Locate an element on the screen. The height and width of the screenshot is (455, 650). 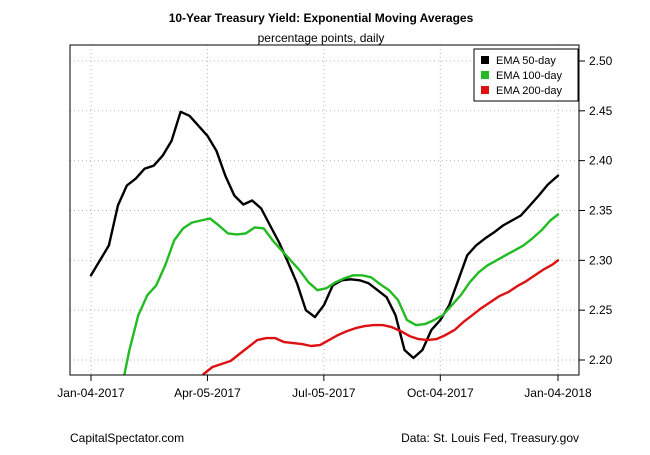
x-tick-label-1: Apr-05-2017 is located at coordinates (207, 393).